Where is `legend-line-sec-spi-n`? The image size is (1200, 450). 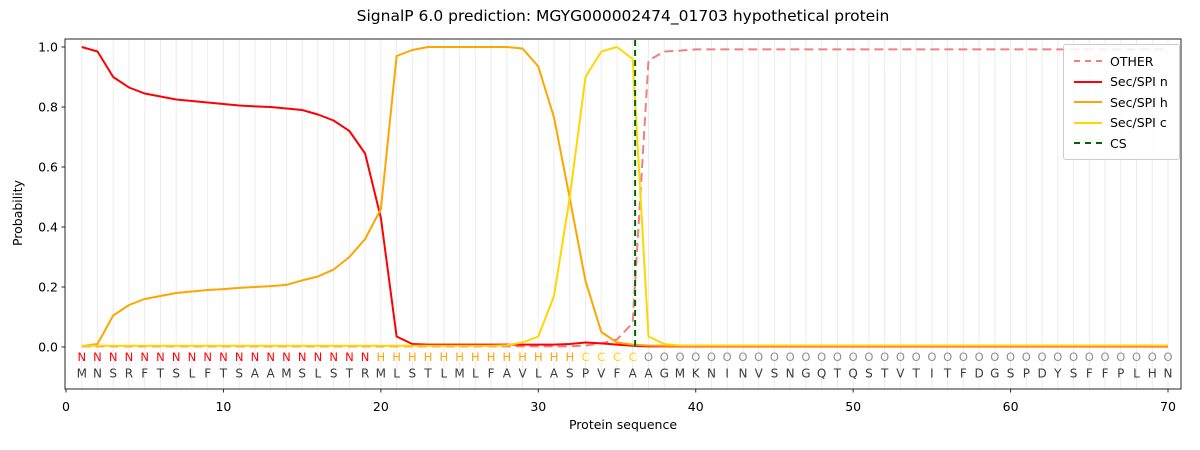 legend-line-sec-spi-n is located at coordinates (1088, 81).